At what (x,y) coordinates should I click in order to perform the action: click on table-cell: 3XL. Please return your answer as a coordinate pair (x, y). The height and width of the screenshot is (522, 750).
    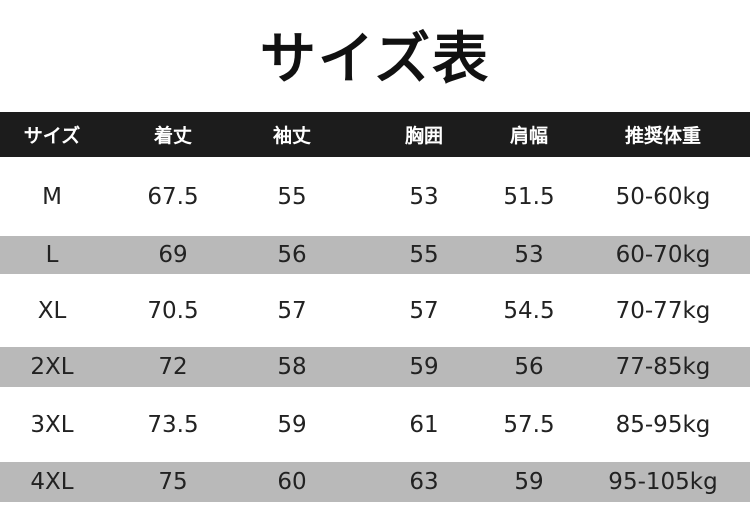
    Looking at the image, I should click on (52, 424).